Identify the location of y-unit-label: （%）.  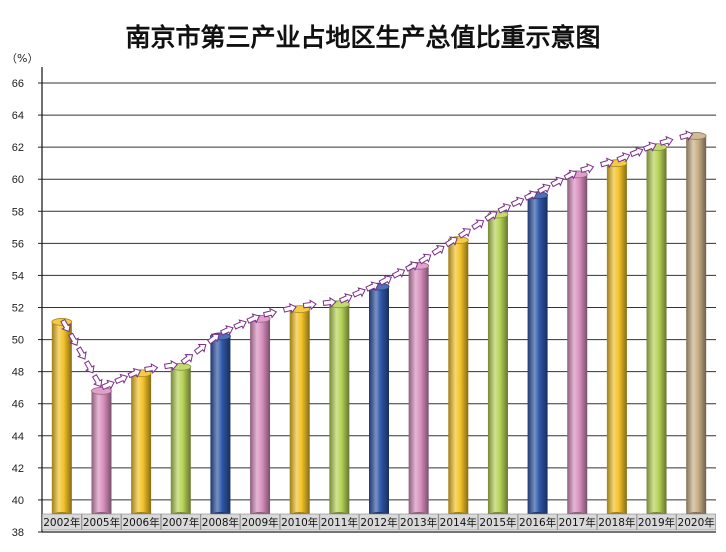
(22, 58).